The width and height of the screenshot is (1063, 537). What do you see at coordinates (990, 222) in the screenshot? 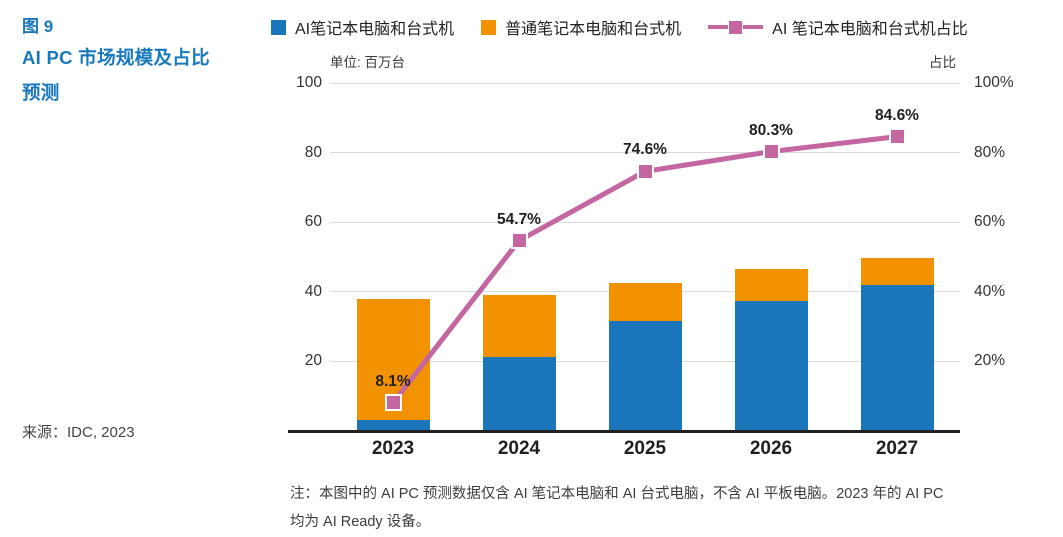
I see `right-axis-tick: 60%` at bounding box center [990, 222].